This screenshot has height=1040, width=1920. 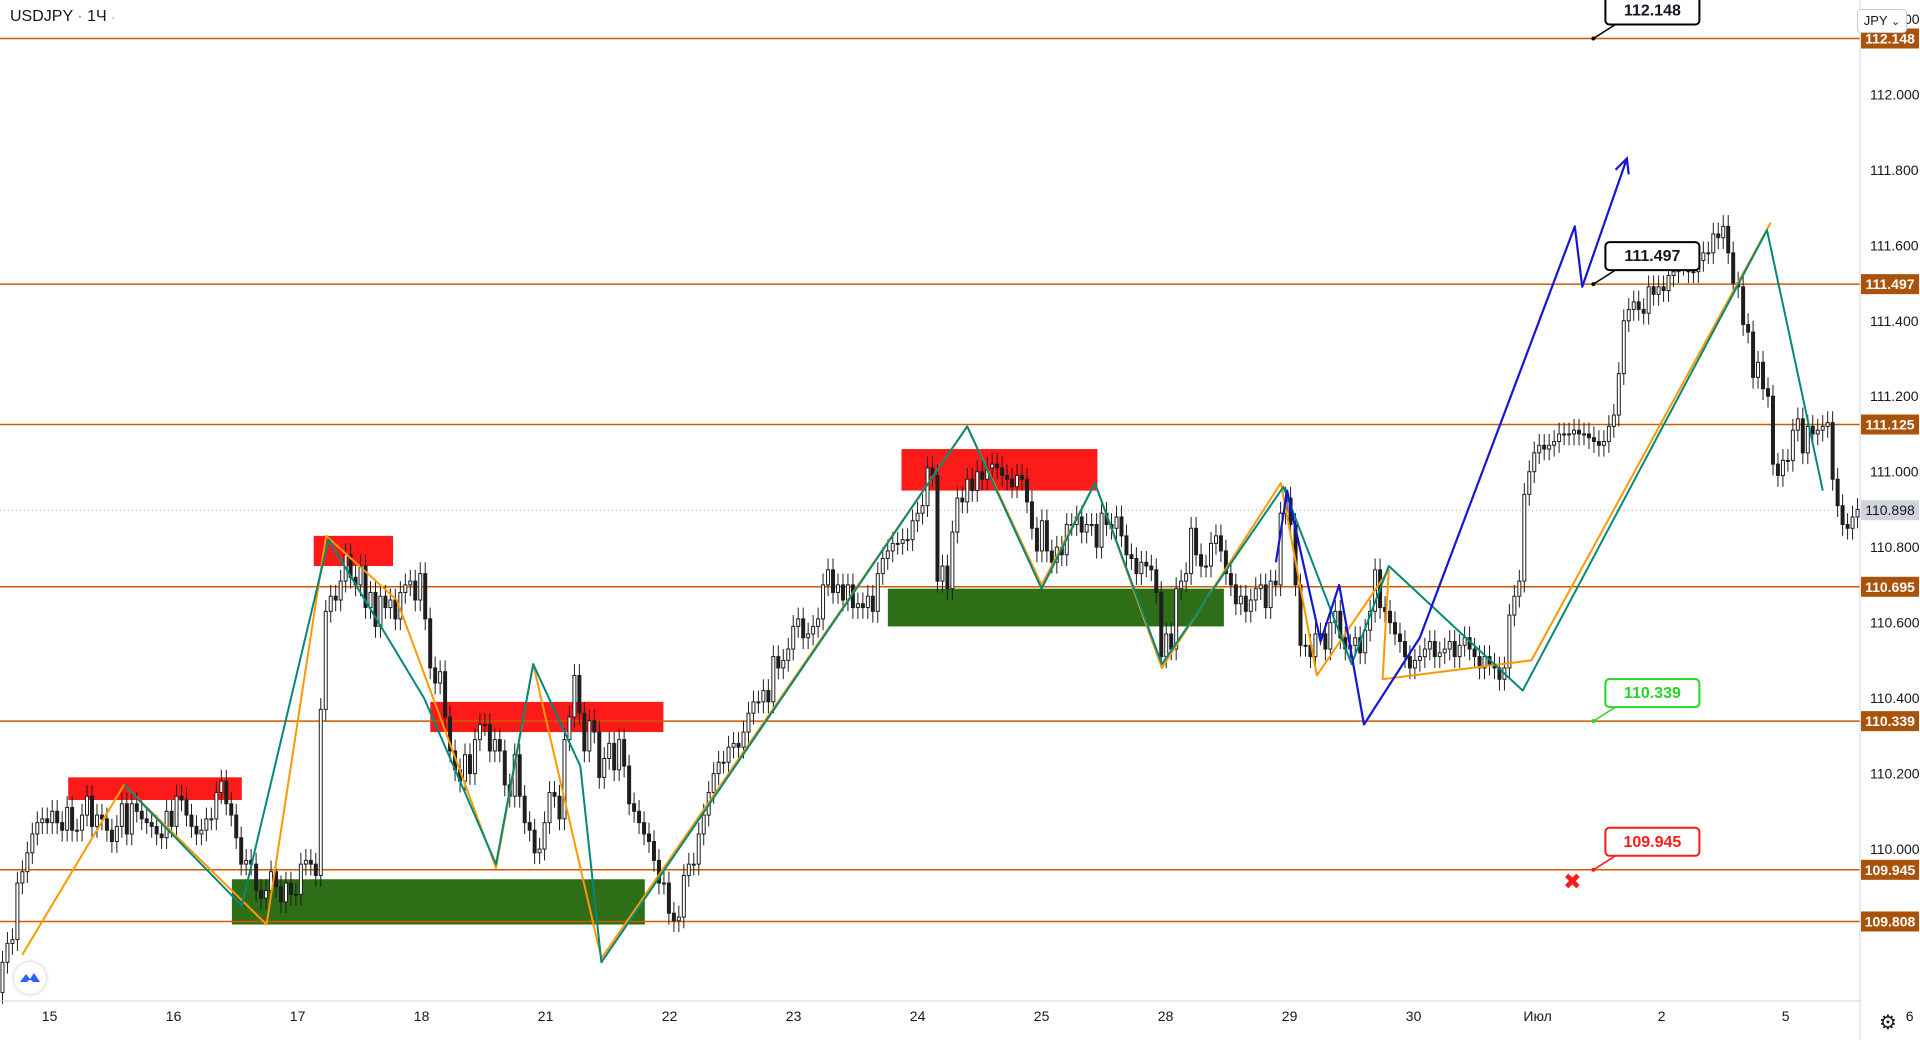 What do you see at coordinates (50, 1016) in the screenshot?
I see `x-tick-label: 15` at bounding box center [50, 1016].